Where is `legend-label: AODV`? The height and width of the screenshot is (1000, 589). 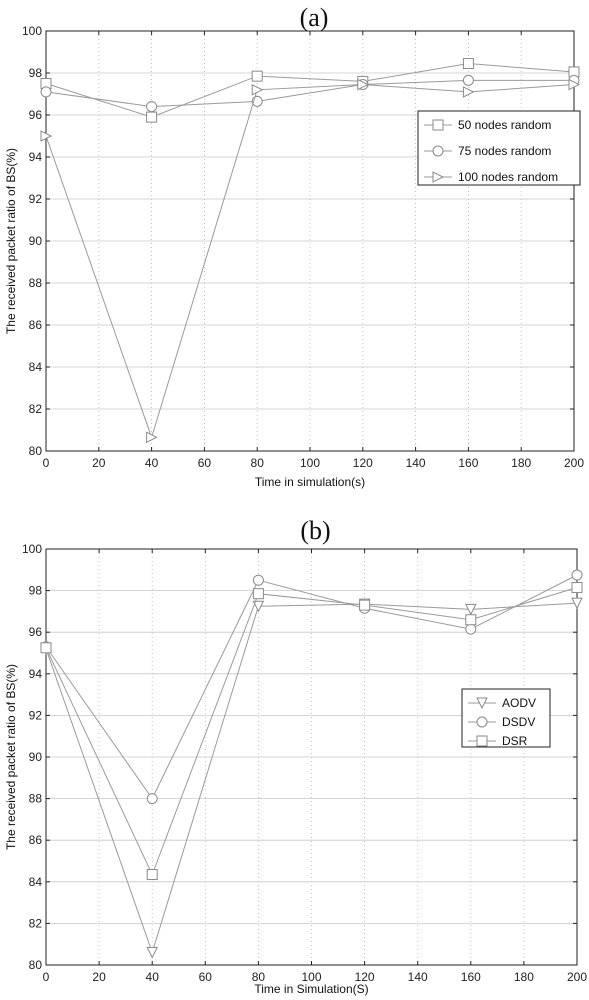
legend-label: AODV is located at coordinates (519, 703).